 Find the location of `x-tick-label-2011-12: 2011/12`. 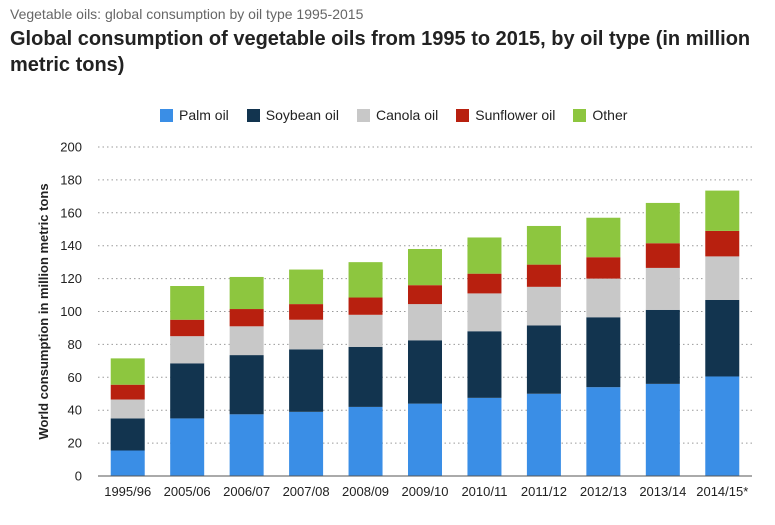

x-tick-label-2011-12: 2011/12 is located at coordinates (544, 491).